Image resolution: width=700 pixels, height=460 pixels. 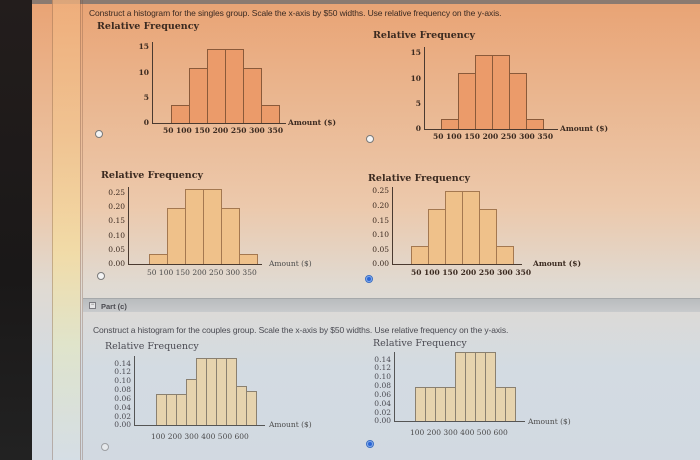 I want to click on y-tick: 0.25, so click(x=116, y=192).